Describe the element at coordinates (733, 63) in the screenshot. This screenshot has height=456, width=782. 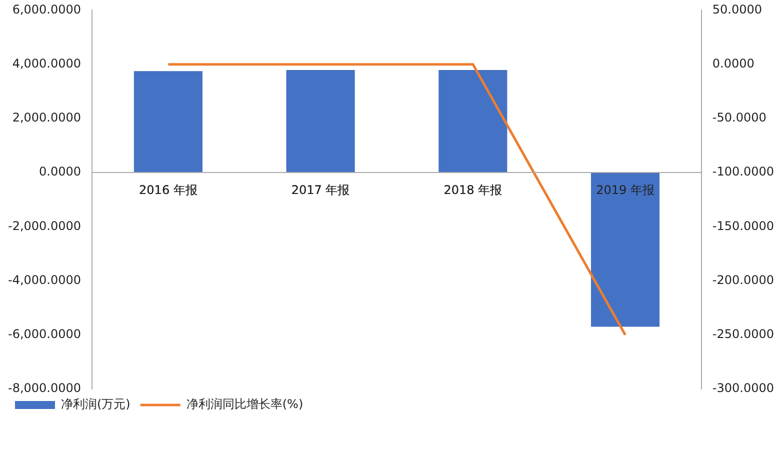
I see `y2-tick-label: 0.0000` at that location.